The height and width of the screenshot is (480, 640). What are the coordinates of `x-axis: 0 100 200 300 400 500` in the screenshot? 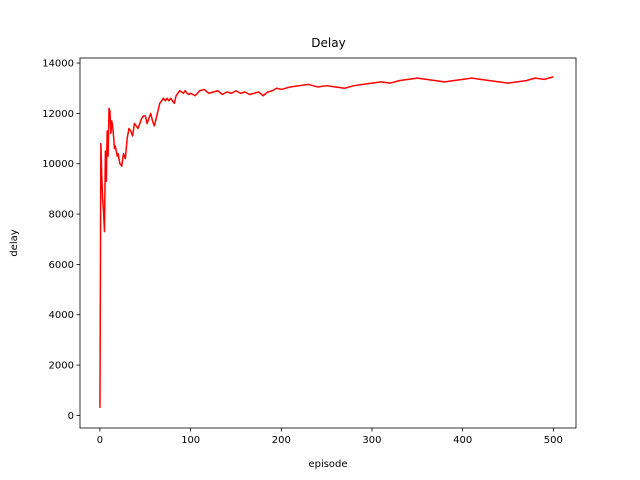 It's located at (330, 437).